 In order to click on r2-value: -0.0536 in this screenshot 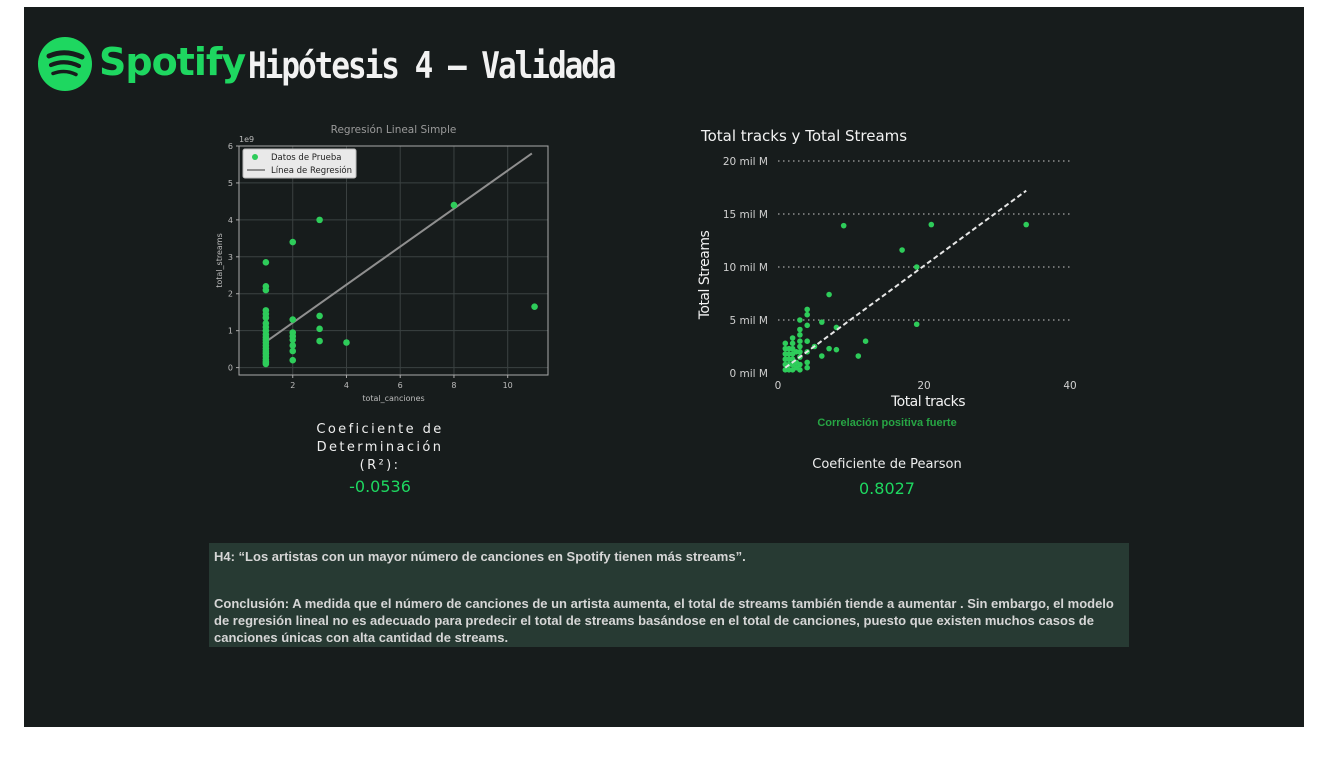, I will do `click(380, 486)`.